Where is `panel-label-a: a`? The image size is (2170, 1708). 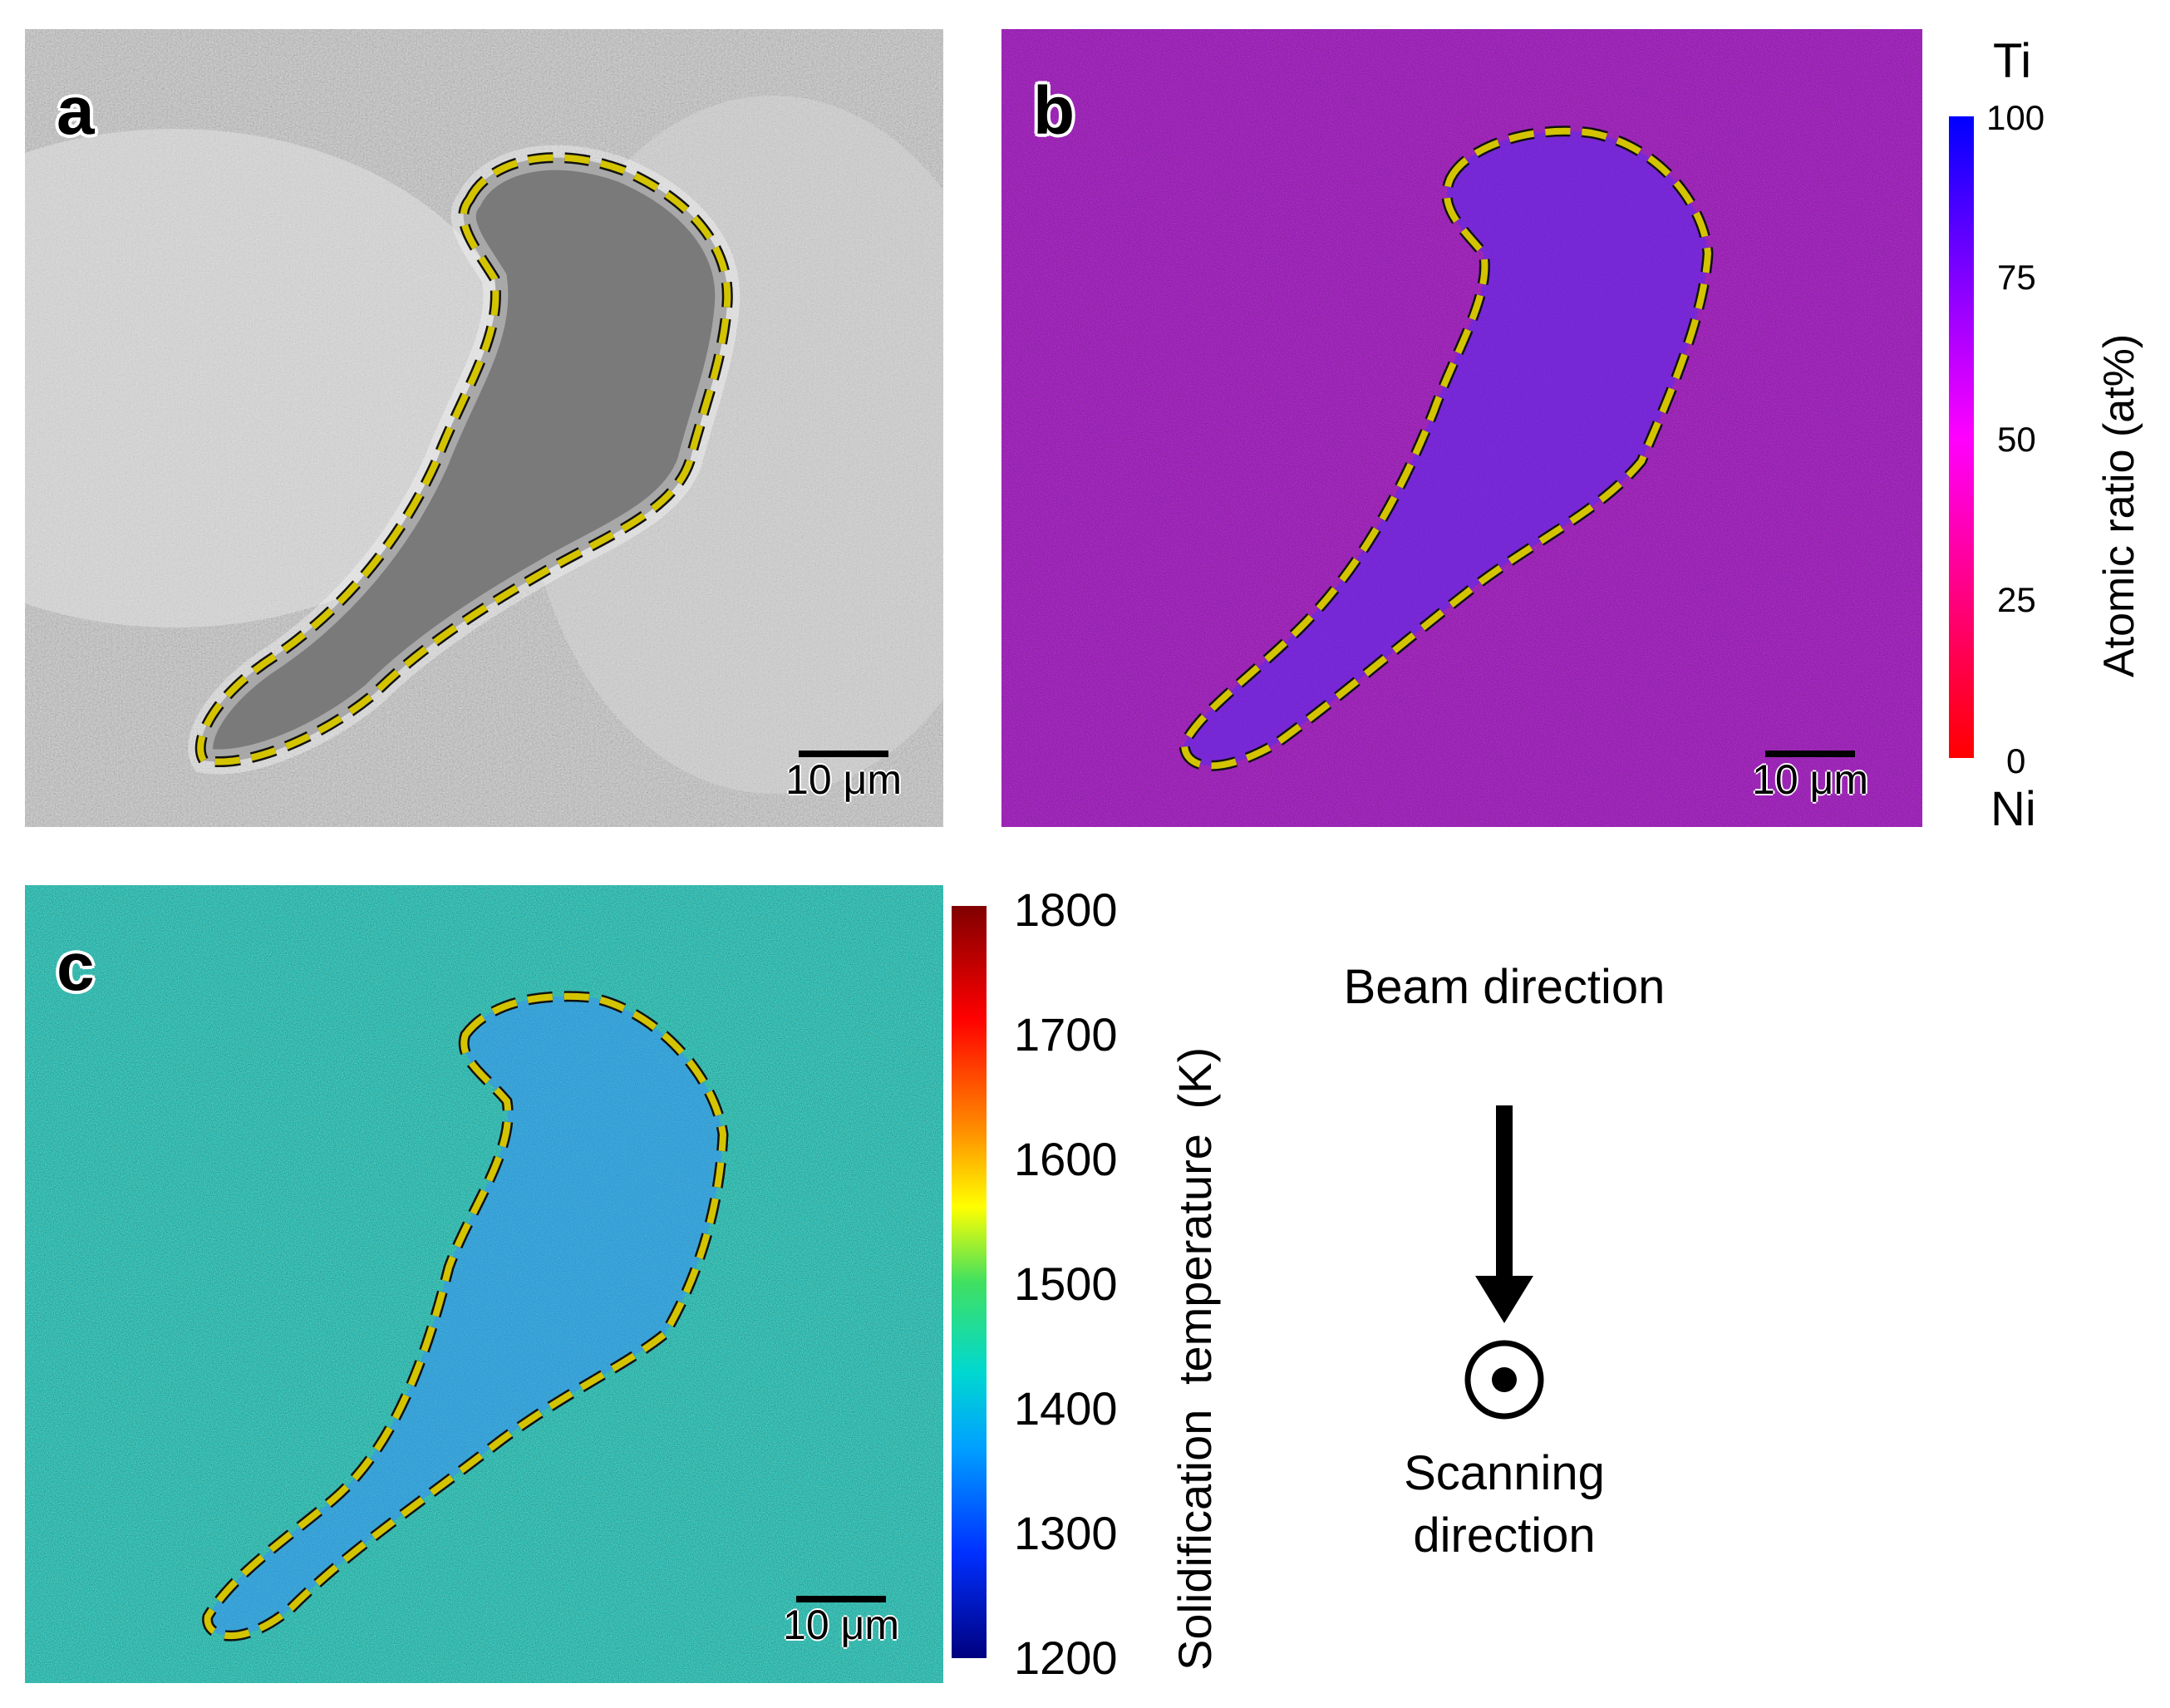 panel-label-a: a is located at coordinates (76, 111).